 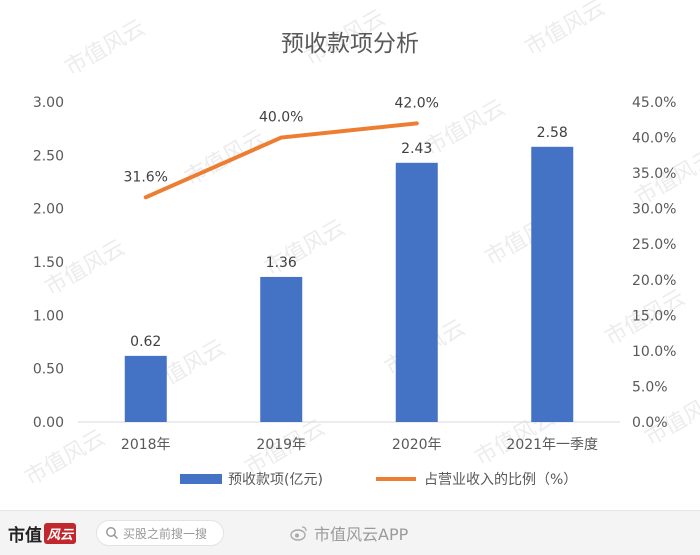 What do you see at coordinates (165, 533) in the screenshot?
I see `search-placeholder: 买股之前搜一搜` at bounding box center [165, 533].